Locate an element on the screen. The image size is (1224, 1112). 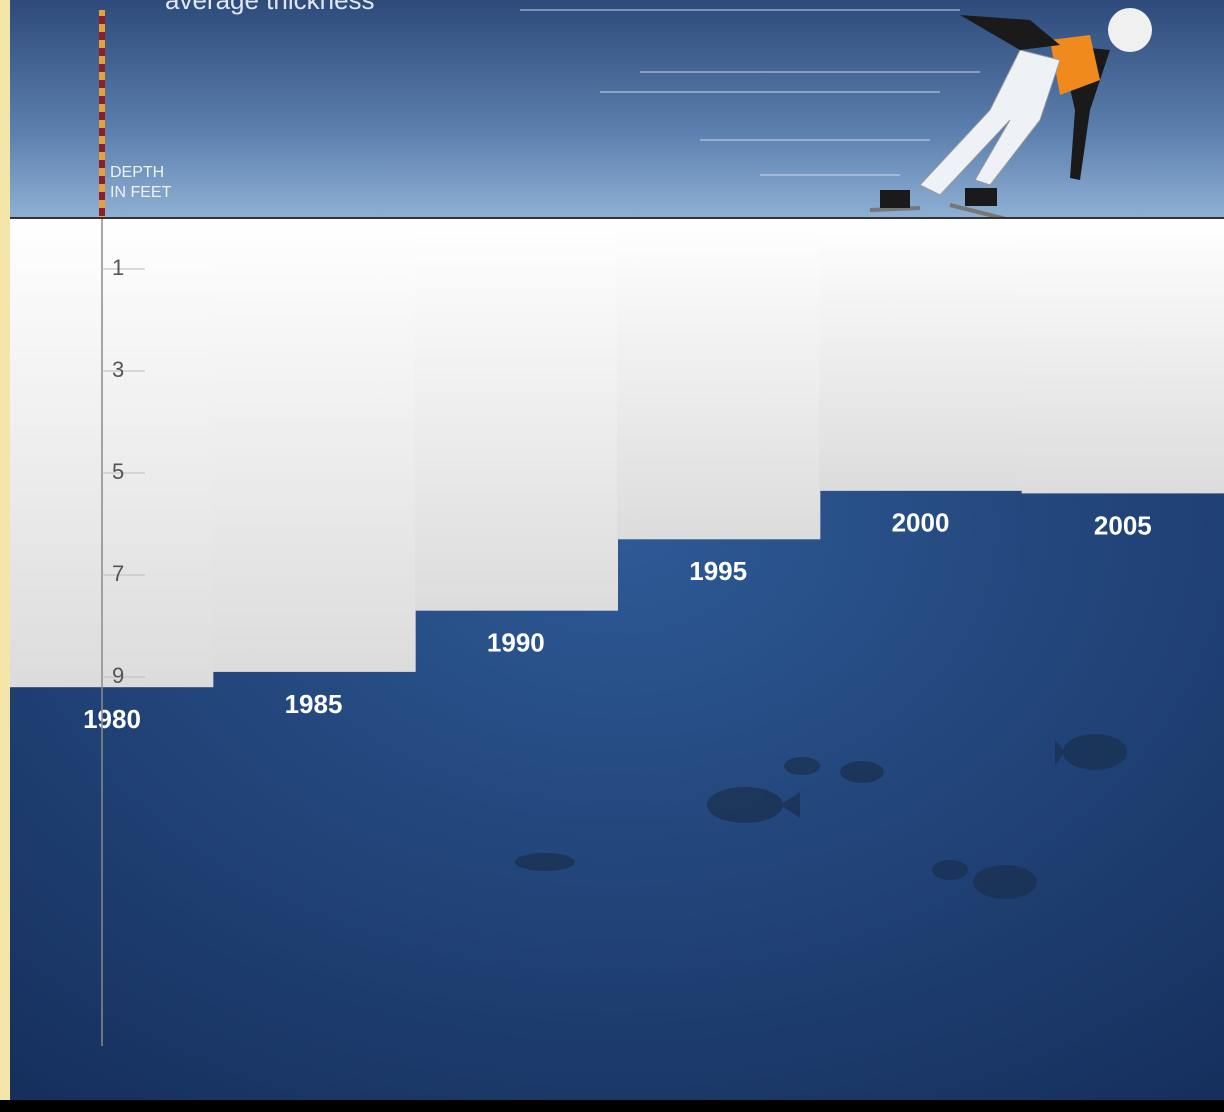
y-tick-label: 7 is located at coordinates (118, 573).